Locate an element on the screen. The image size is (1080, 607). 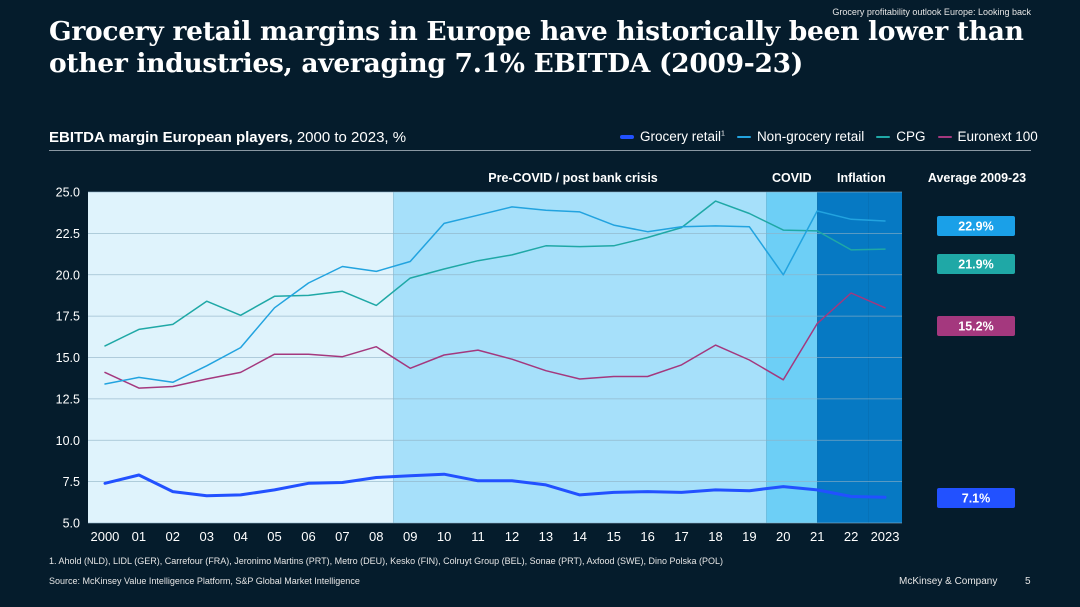
legend-swatch-cpg is located at coordinates (883, 136).